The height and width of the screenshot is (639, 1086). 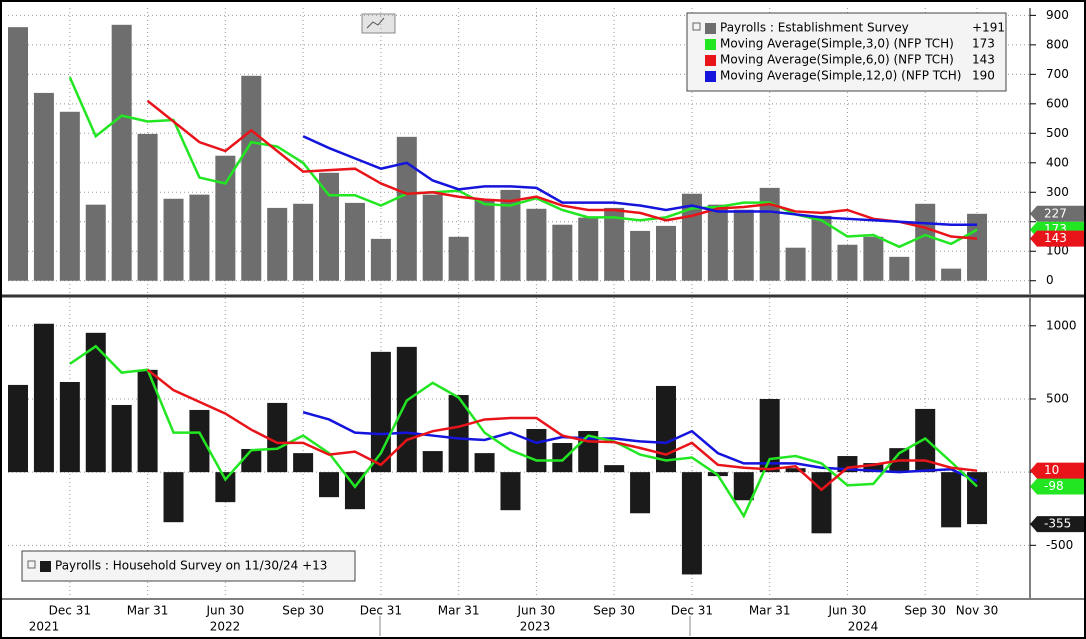 I want to click on legend-value: 173, so click(x=983, y=44).